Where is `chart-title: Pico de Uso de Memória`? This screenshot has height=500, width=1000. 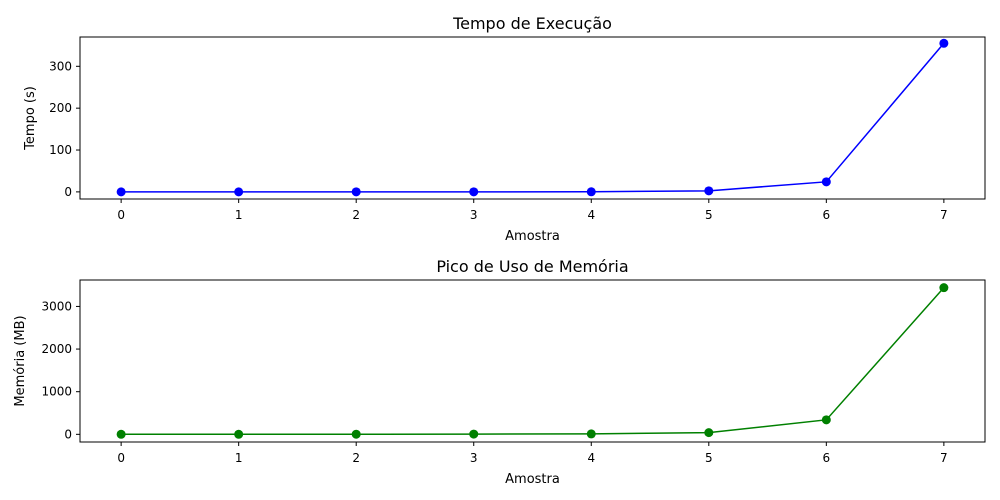
chart-title: Pico de Uso de Memória is located at coordinates (532, 266).